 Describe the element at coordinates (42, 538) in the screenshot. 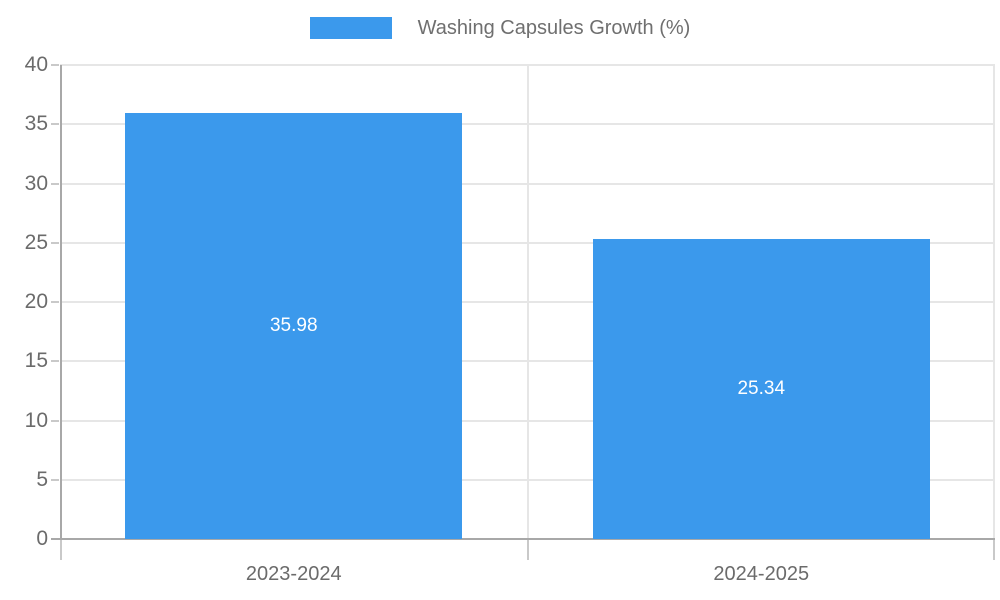

I see `y-tick-label: 0` at that location.